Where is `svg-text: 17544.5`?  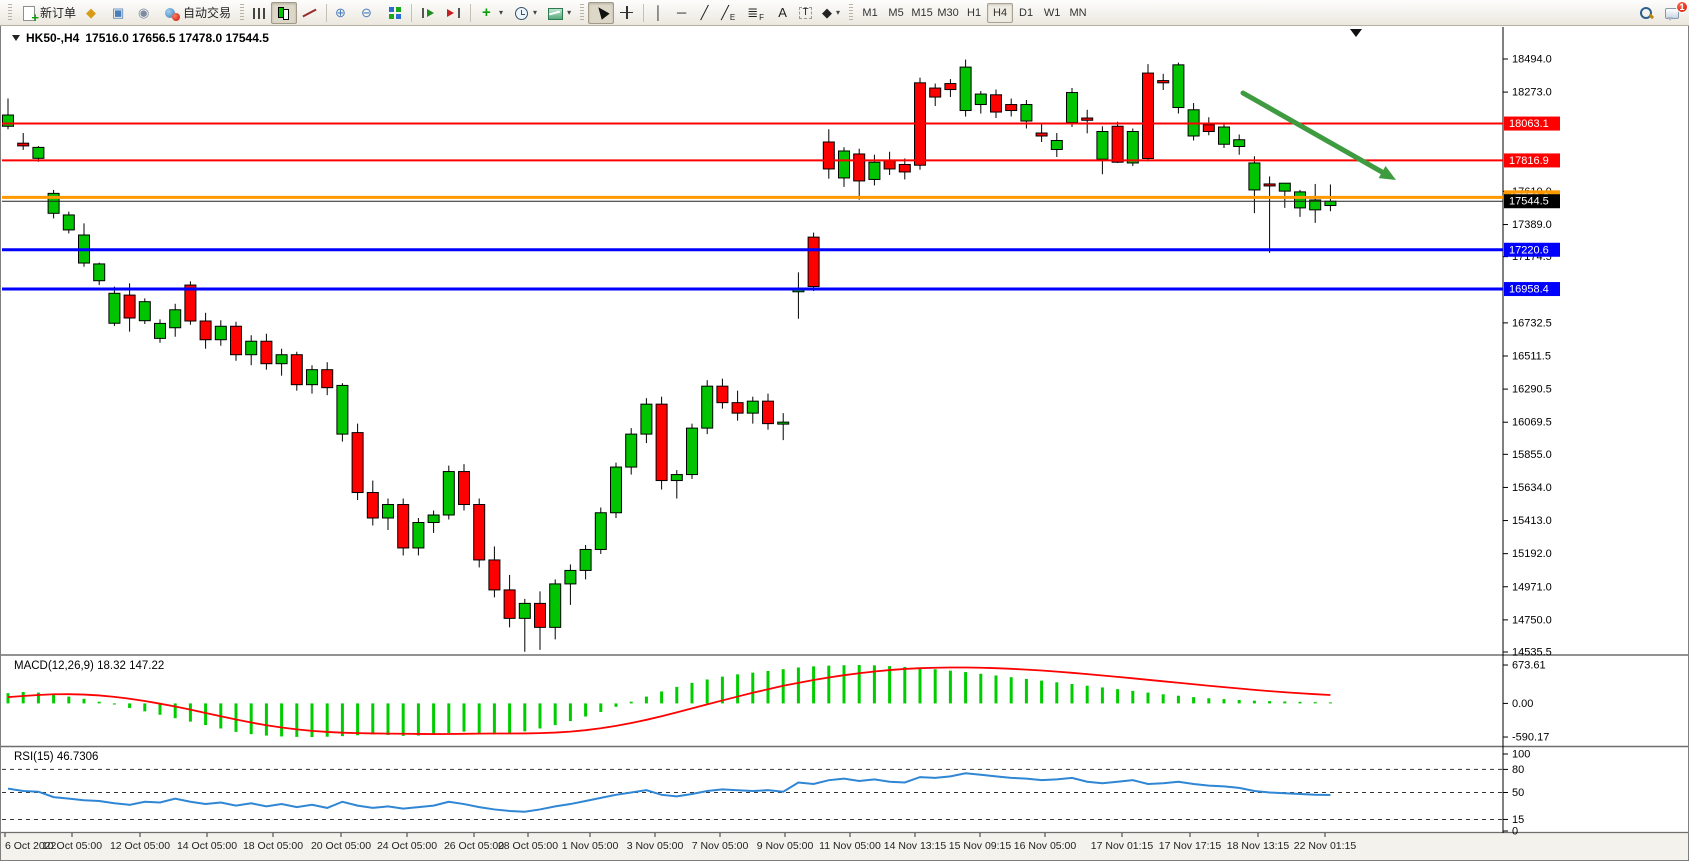
svg-text: 17544.5 is located at coordinates (1529, 202).